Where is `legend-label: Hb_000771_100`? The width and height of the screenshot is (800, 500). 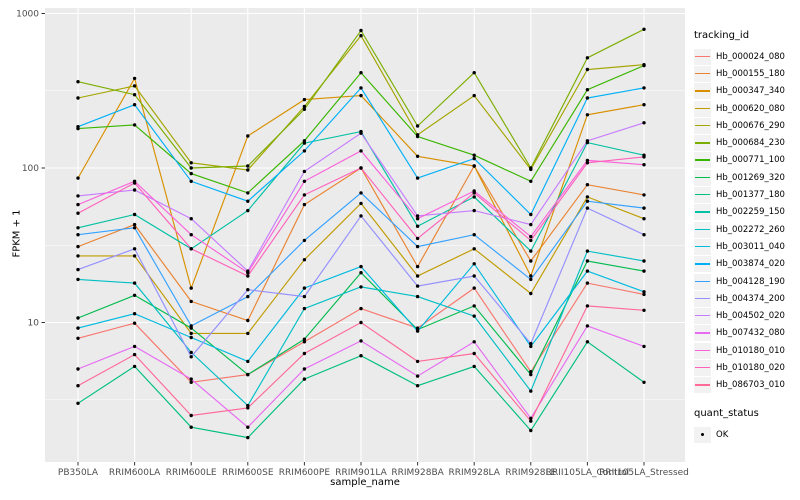
legend-label: Hb_000771_100 is located at coordinates (750, 160).